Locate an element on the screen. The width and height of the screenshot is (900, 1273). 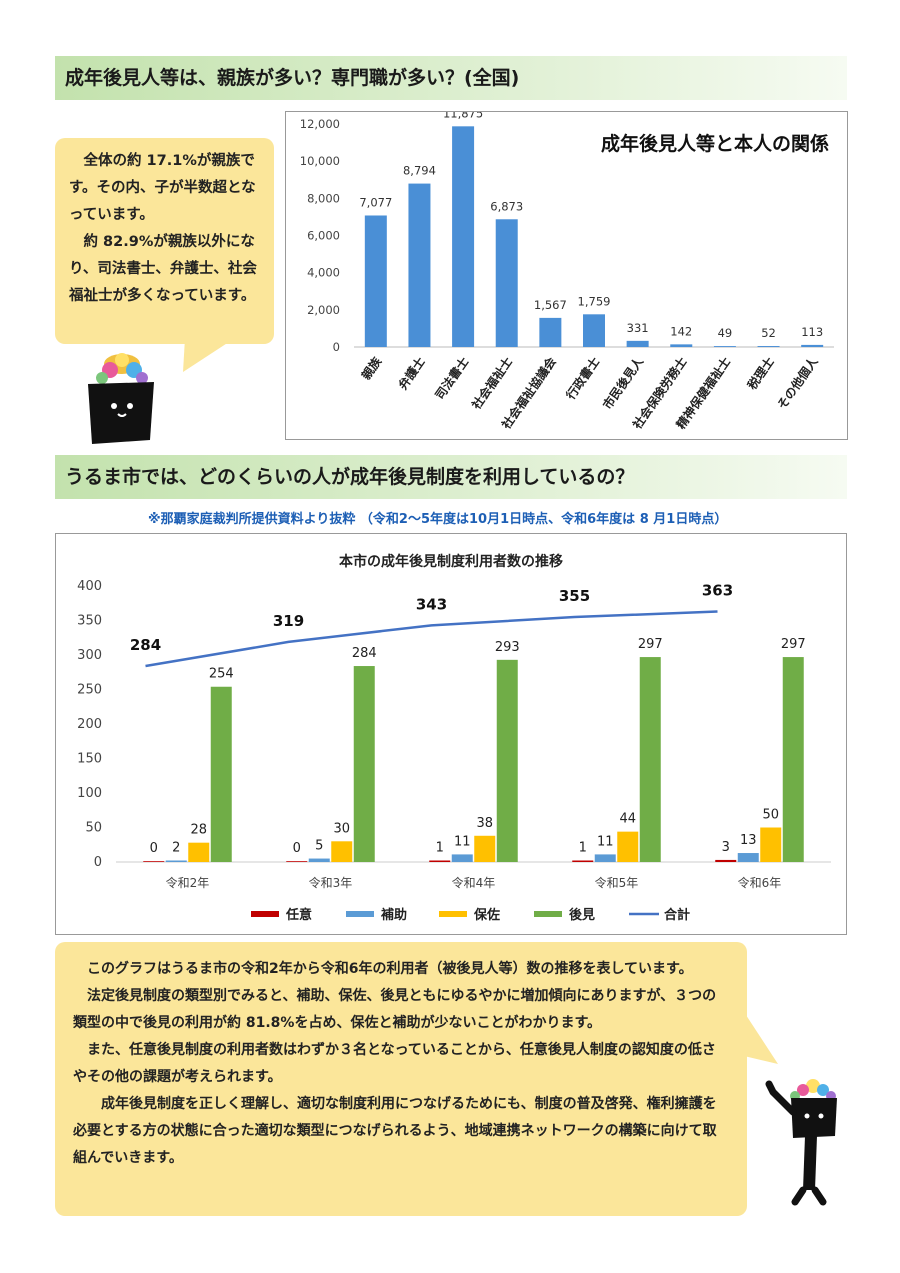
chart1-value-label: 8,794 is located at coordinates (419, 171).